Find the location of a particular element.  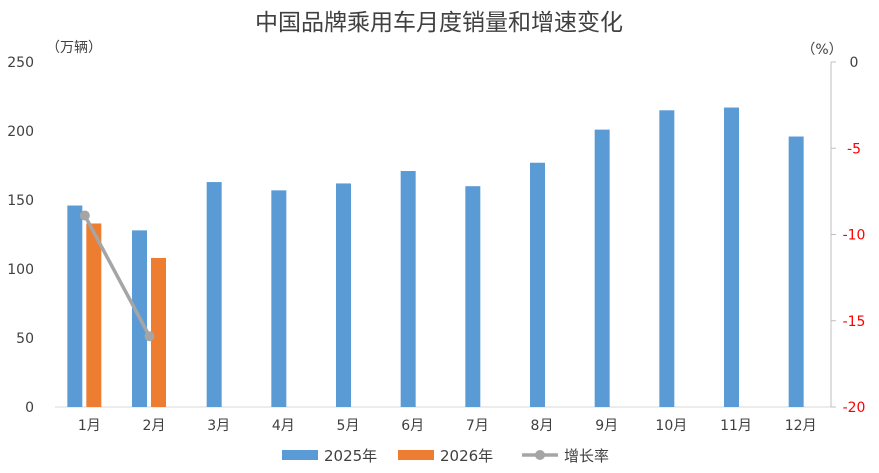

y-right-tick-label: -10 is located at coordinates (854, 236).